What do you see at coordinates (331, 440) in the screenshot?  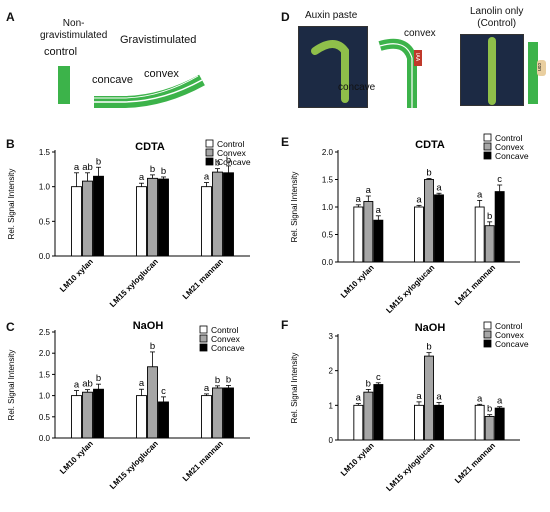 I see `y-tick-label: 0` at bounding box center [331, 440].